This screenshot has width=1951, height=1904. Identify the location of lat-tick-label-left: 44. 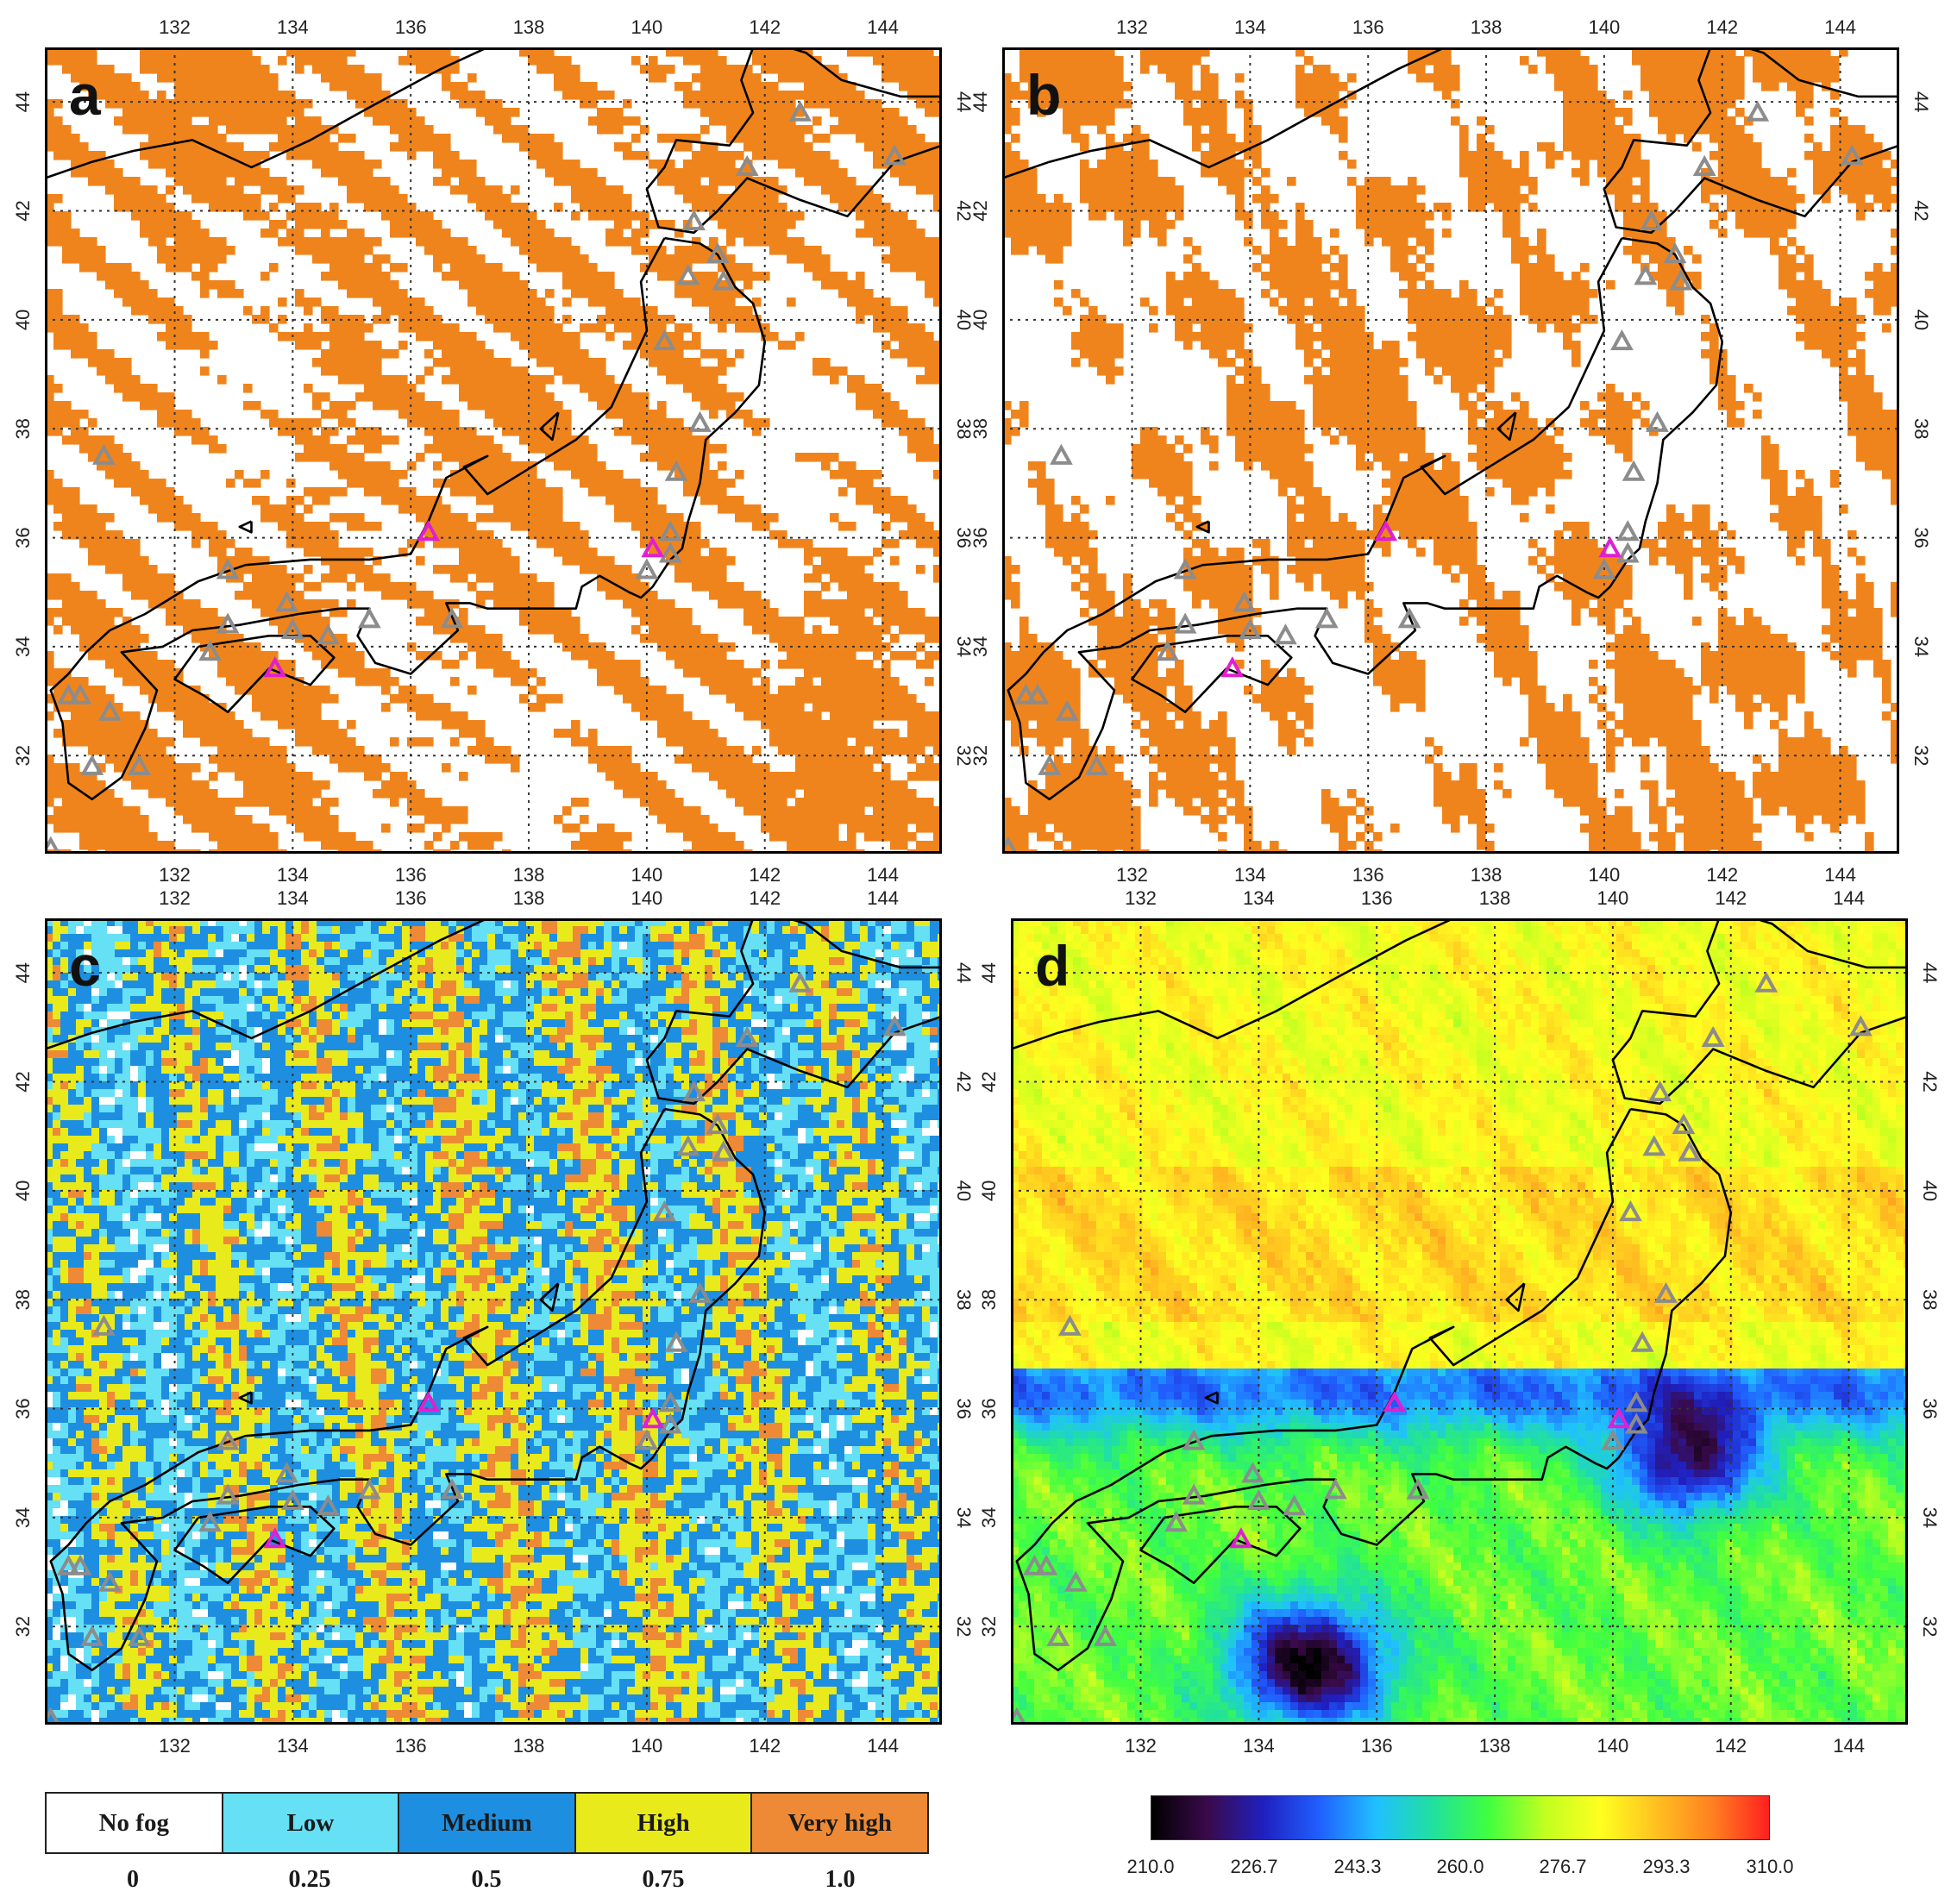
(989, 973).